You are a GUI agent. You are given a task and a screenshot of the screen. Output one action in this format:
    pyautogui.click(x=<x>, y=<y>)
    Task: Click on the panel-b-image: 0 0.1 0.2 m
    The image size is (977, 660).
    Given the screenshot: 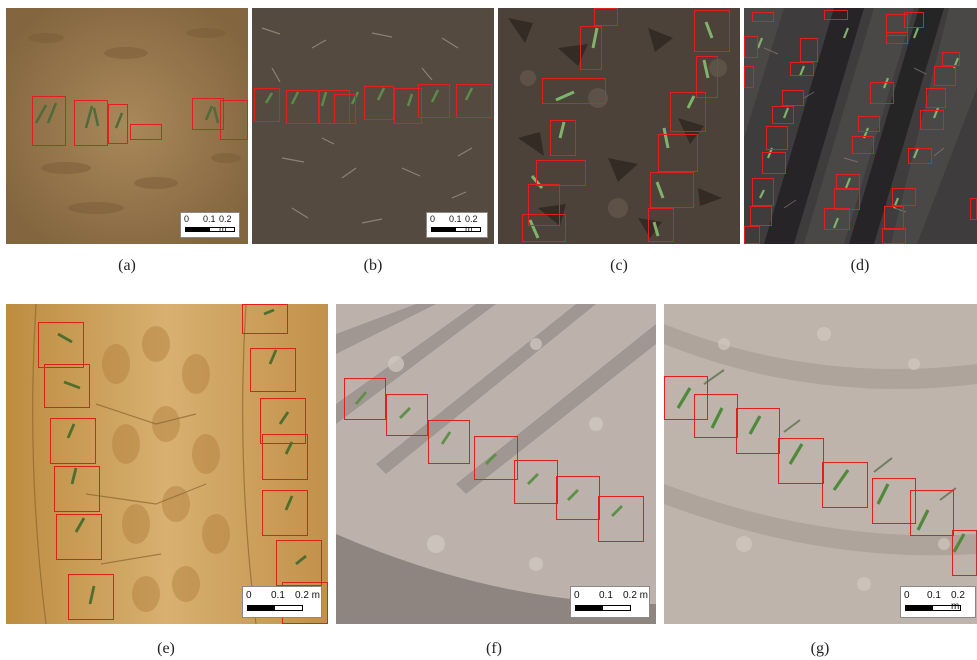 What is the action you would take?
    pyautogui.click(x=373, y=126)
    